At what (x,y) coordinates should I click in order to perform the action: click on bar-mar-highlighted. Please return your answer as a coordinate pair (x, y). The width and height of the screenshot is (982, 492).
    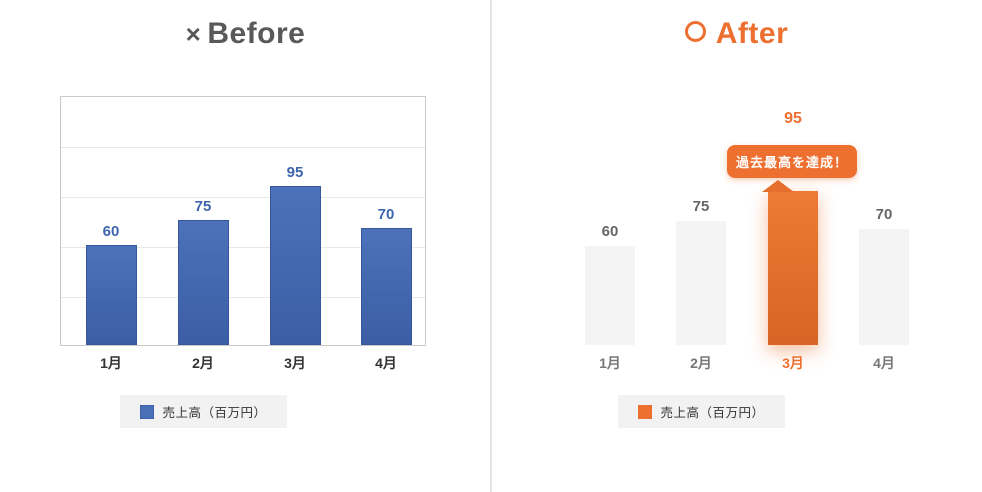
    Looking at the image, I should click on (793, 268).